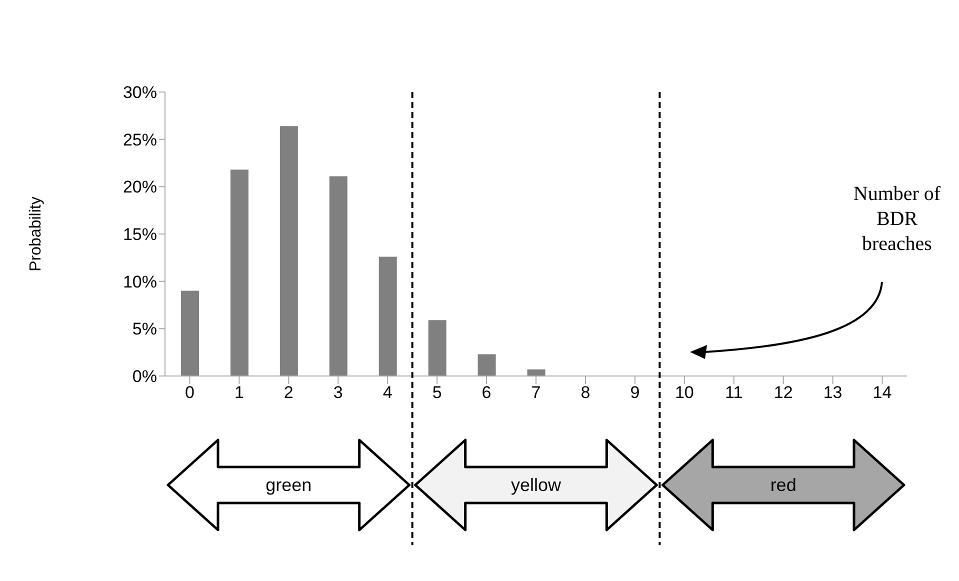  I want to click on y-tick-label: 0%, so click(144, 376).